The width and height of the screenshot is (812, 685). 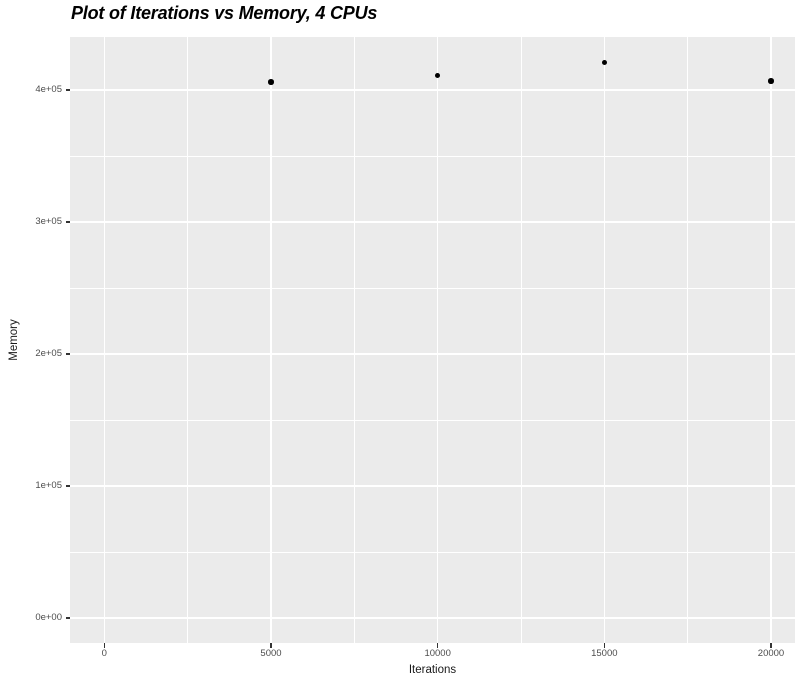 What do you see at coordinates (48, 90) in the screenshot?
I see `y-tick-label: 4e+05` at bounding box center [48, 90].